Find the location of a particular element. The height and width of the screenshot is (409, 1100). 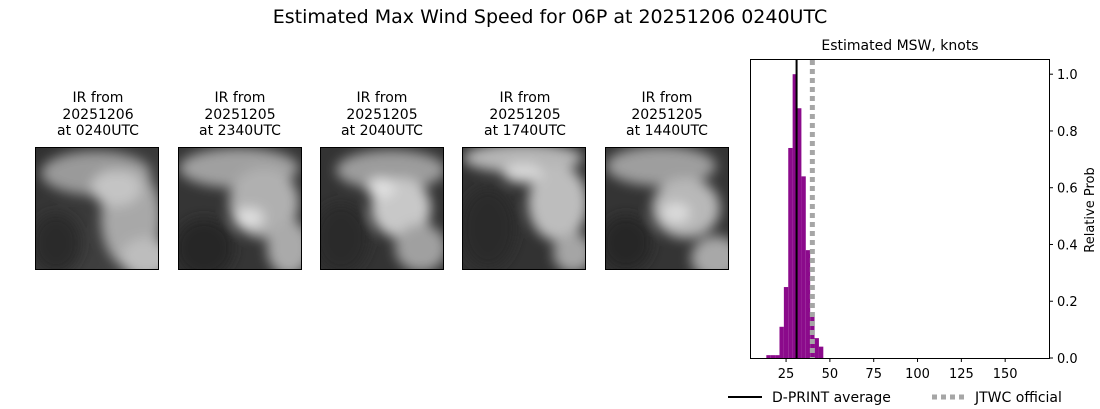

panel-label-time: at 2040UTC is located at coordinates (382, 131).